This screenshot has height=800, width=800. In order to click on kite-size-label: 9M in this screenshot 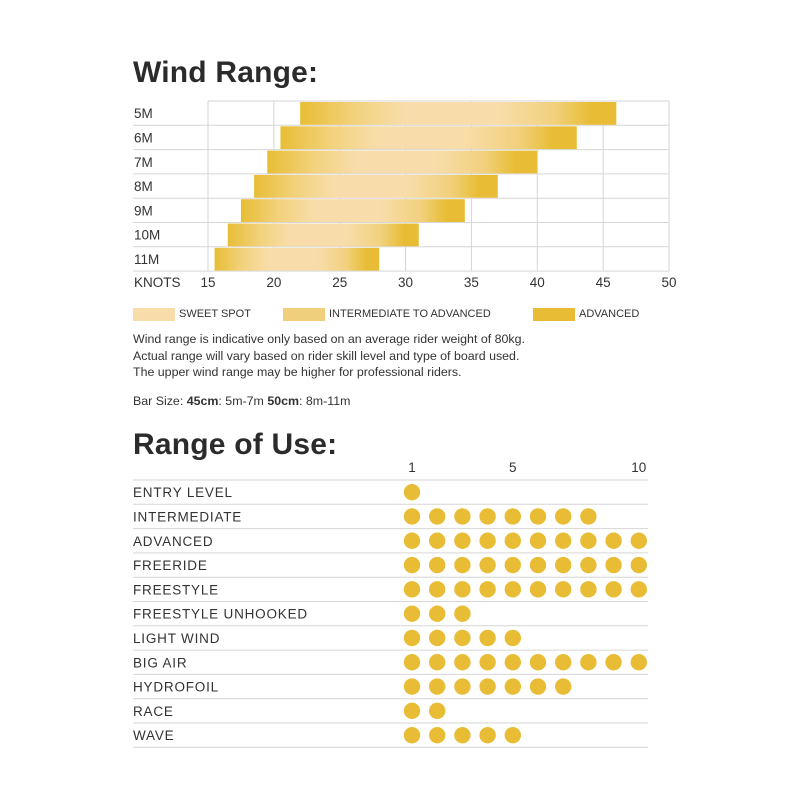, I will do `click(143, 210)`.